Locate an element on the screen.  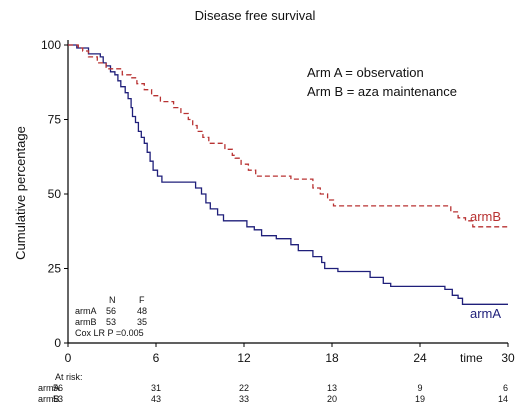
x-tick-label: 24 is located at coordinates (420, 358).